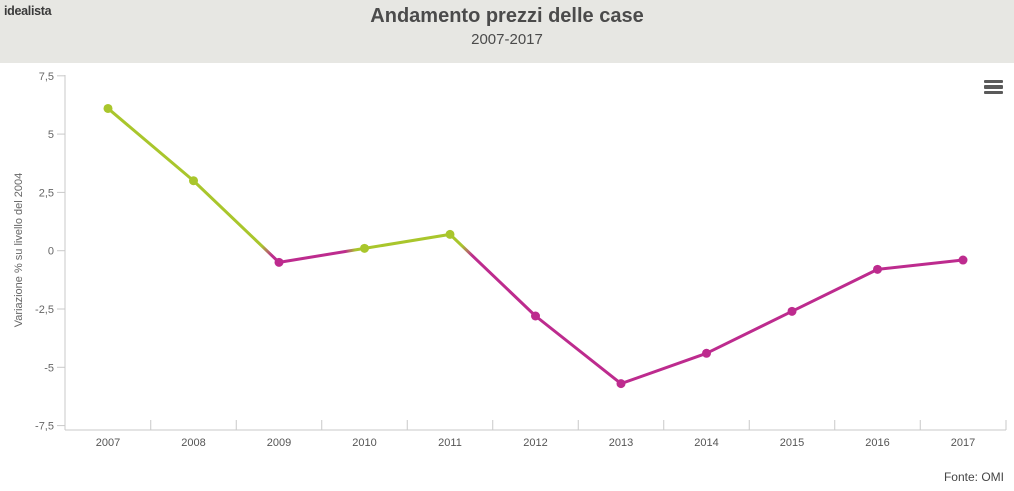 The height and width of the screenshot is (491, 1014). What do you see at coordinates (507, 39) in the screenshot?
I see `chart-subtitle: 2007-2017` at bounding box center [507, 39].